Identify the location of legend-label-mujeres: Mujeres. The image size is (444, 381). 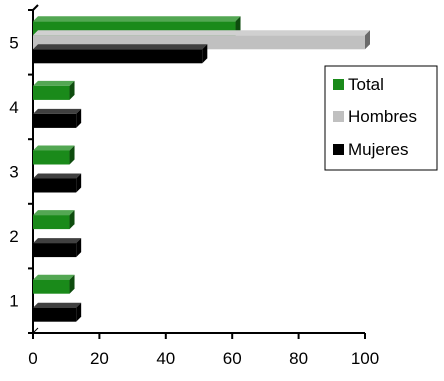
(378, 149).